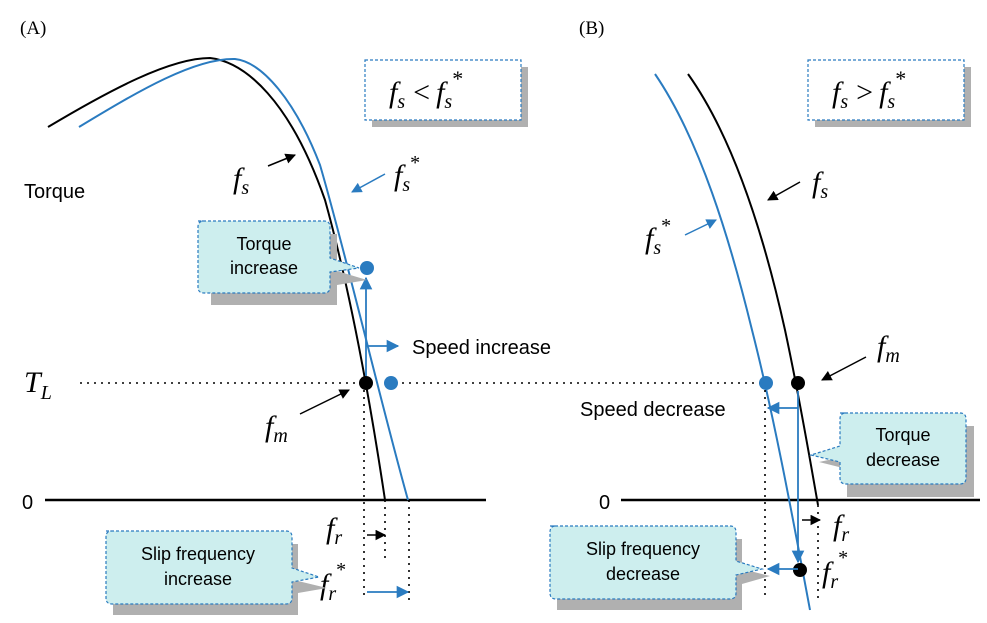 Image resolution: width=987 pixels, height=623 pixels. I want to click on torque-decrease-callout: Torque decrease, so click(891, 454).